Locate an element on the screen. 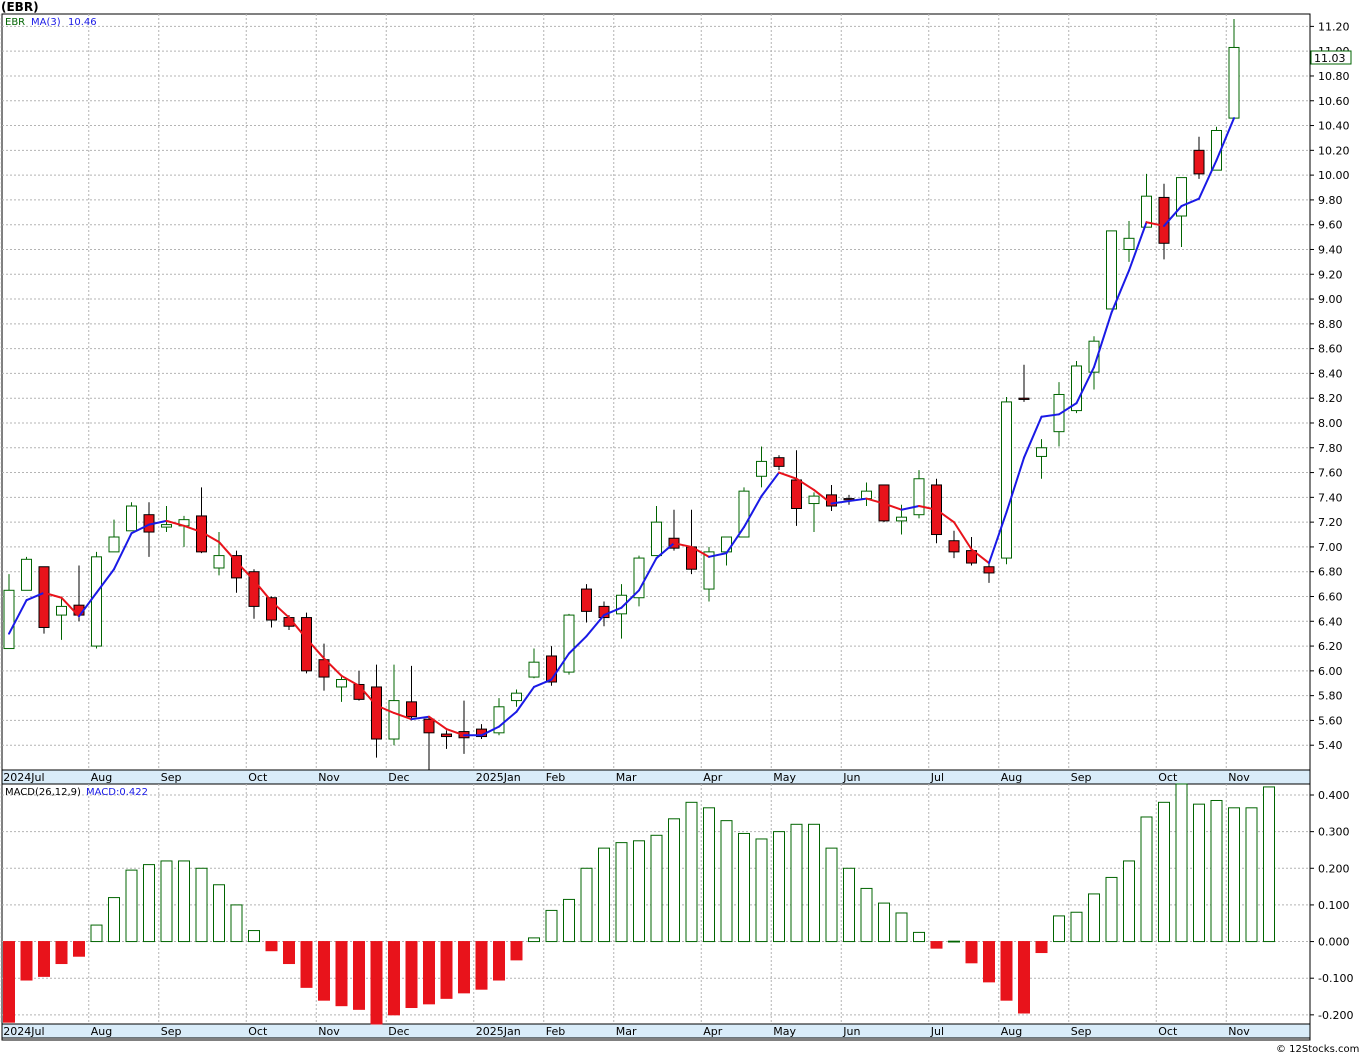 This screenshot has height=1056, width=1360. macd-ytick-label: 0.100 is located at coordinates (1334, 905).